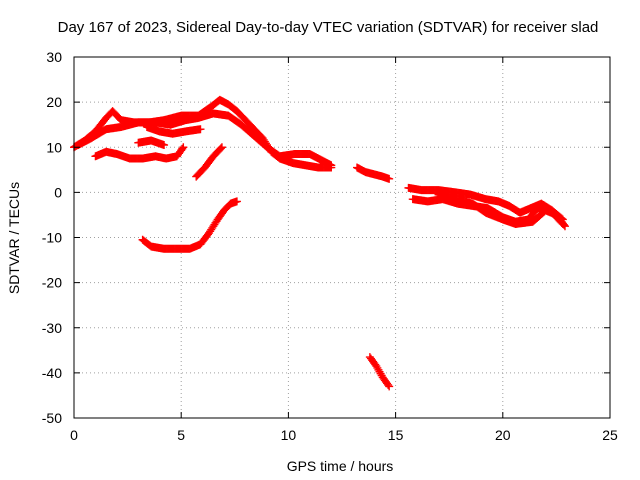 The width and height of the screenshot is (640, 480). Describe the element at coordinates (74, 435) in the screenshot. I see `x-tick-label: 0` at that location.